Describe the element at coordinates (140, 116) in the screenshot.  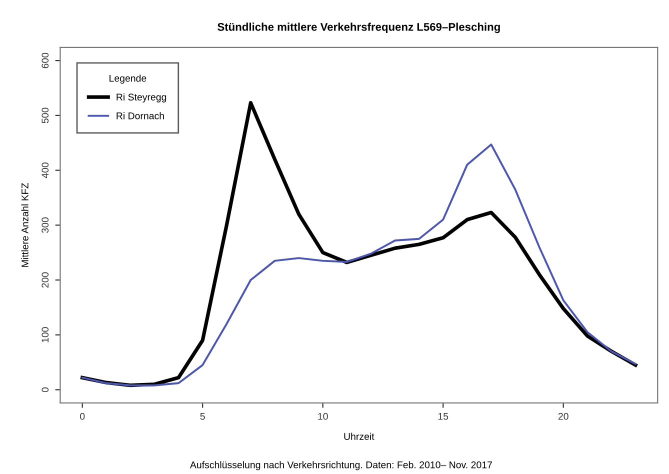
I see `legend-label: Ri Dornach` at that location.